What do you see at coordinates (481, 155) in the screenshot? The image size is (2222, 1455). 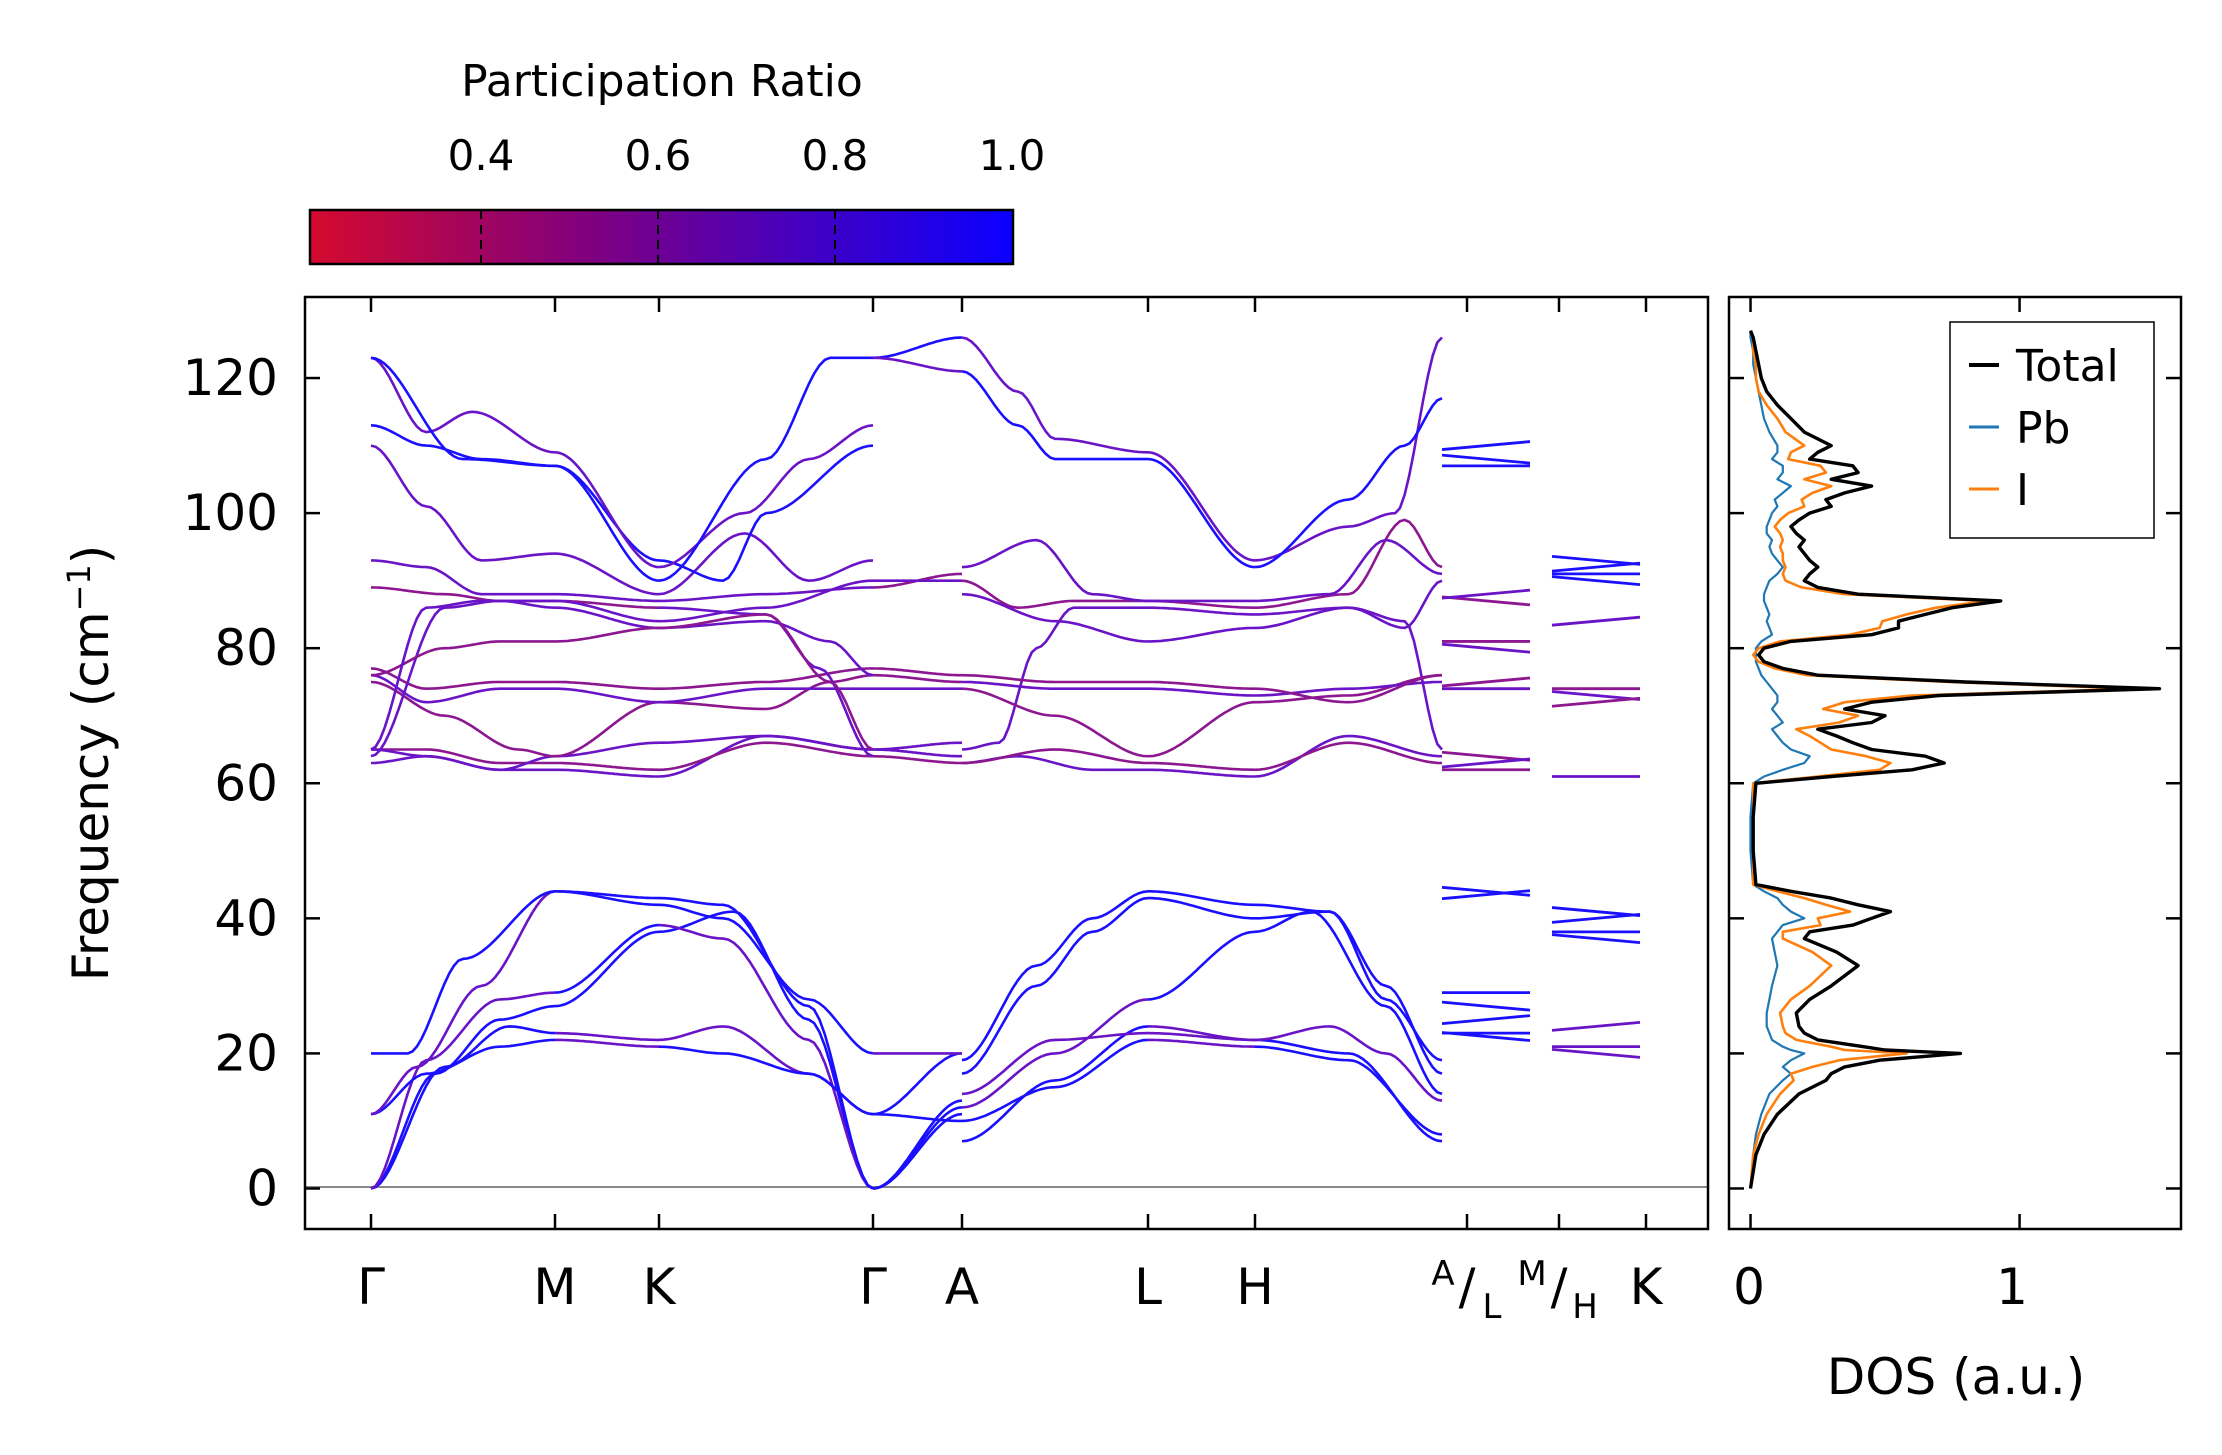 I see `colorbar-tick-label: 0.4` at bounding box center [481, 155].